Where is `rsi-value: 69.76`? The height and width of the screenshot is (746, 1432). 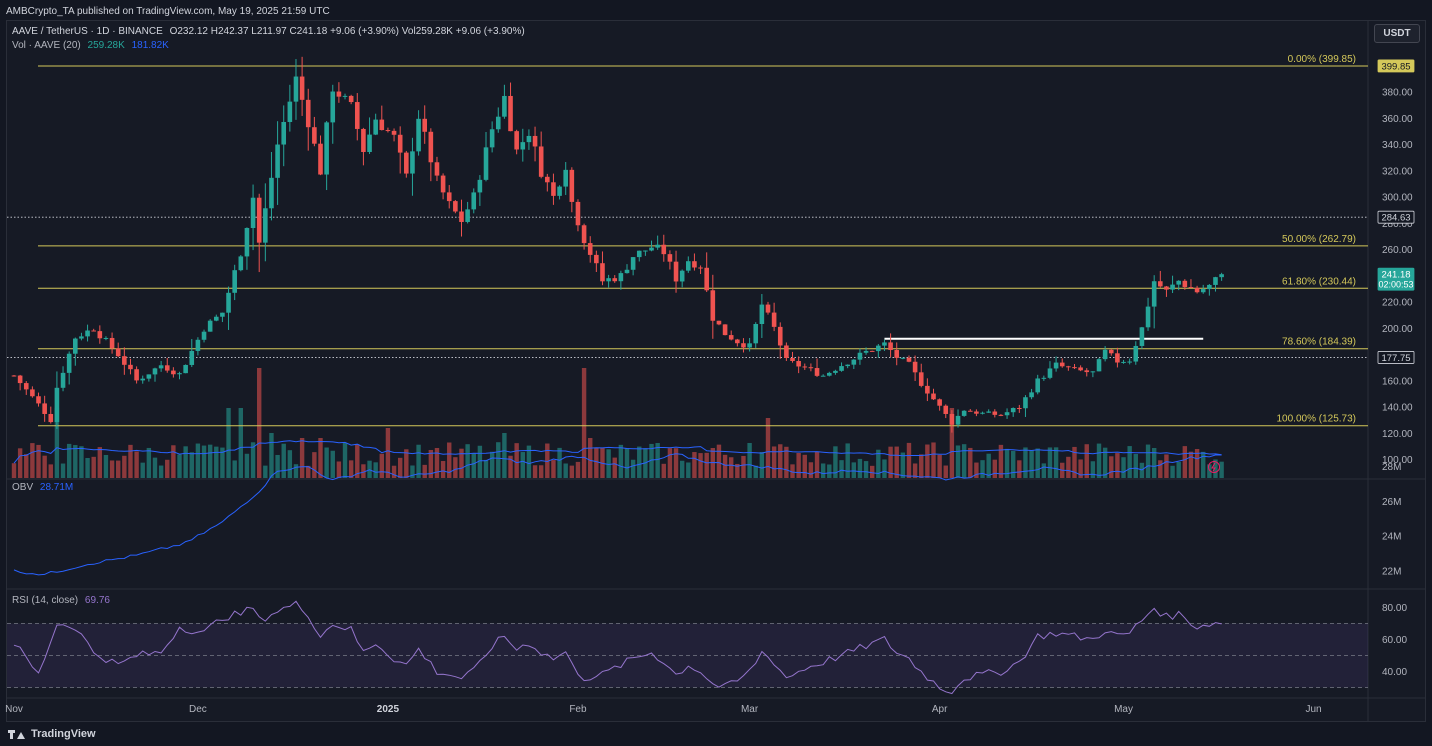 rsi-value: 69.76 is located at coordinates (97, 600).